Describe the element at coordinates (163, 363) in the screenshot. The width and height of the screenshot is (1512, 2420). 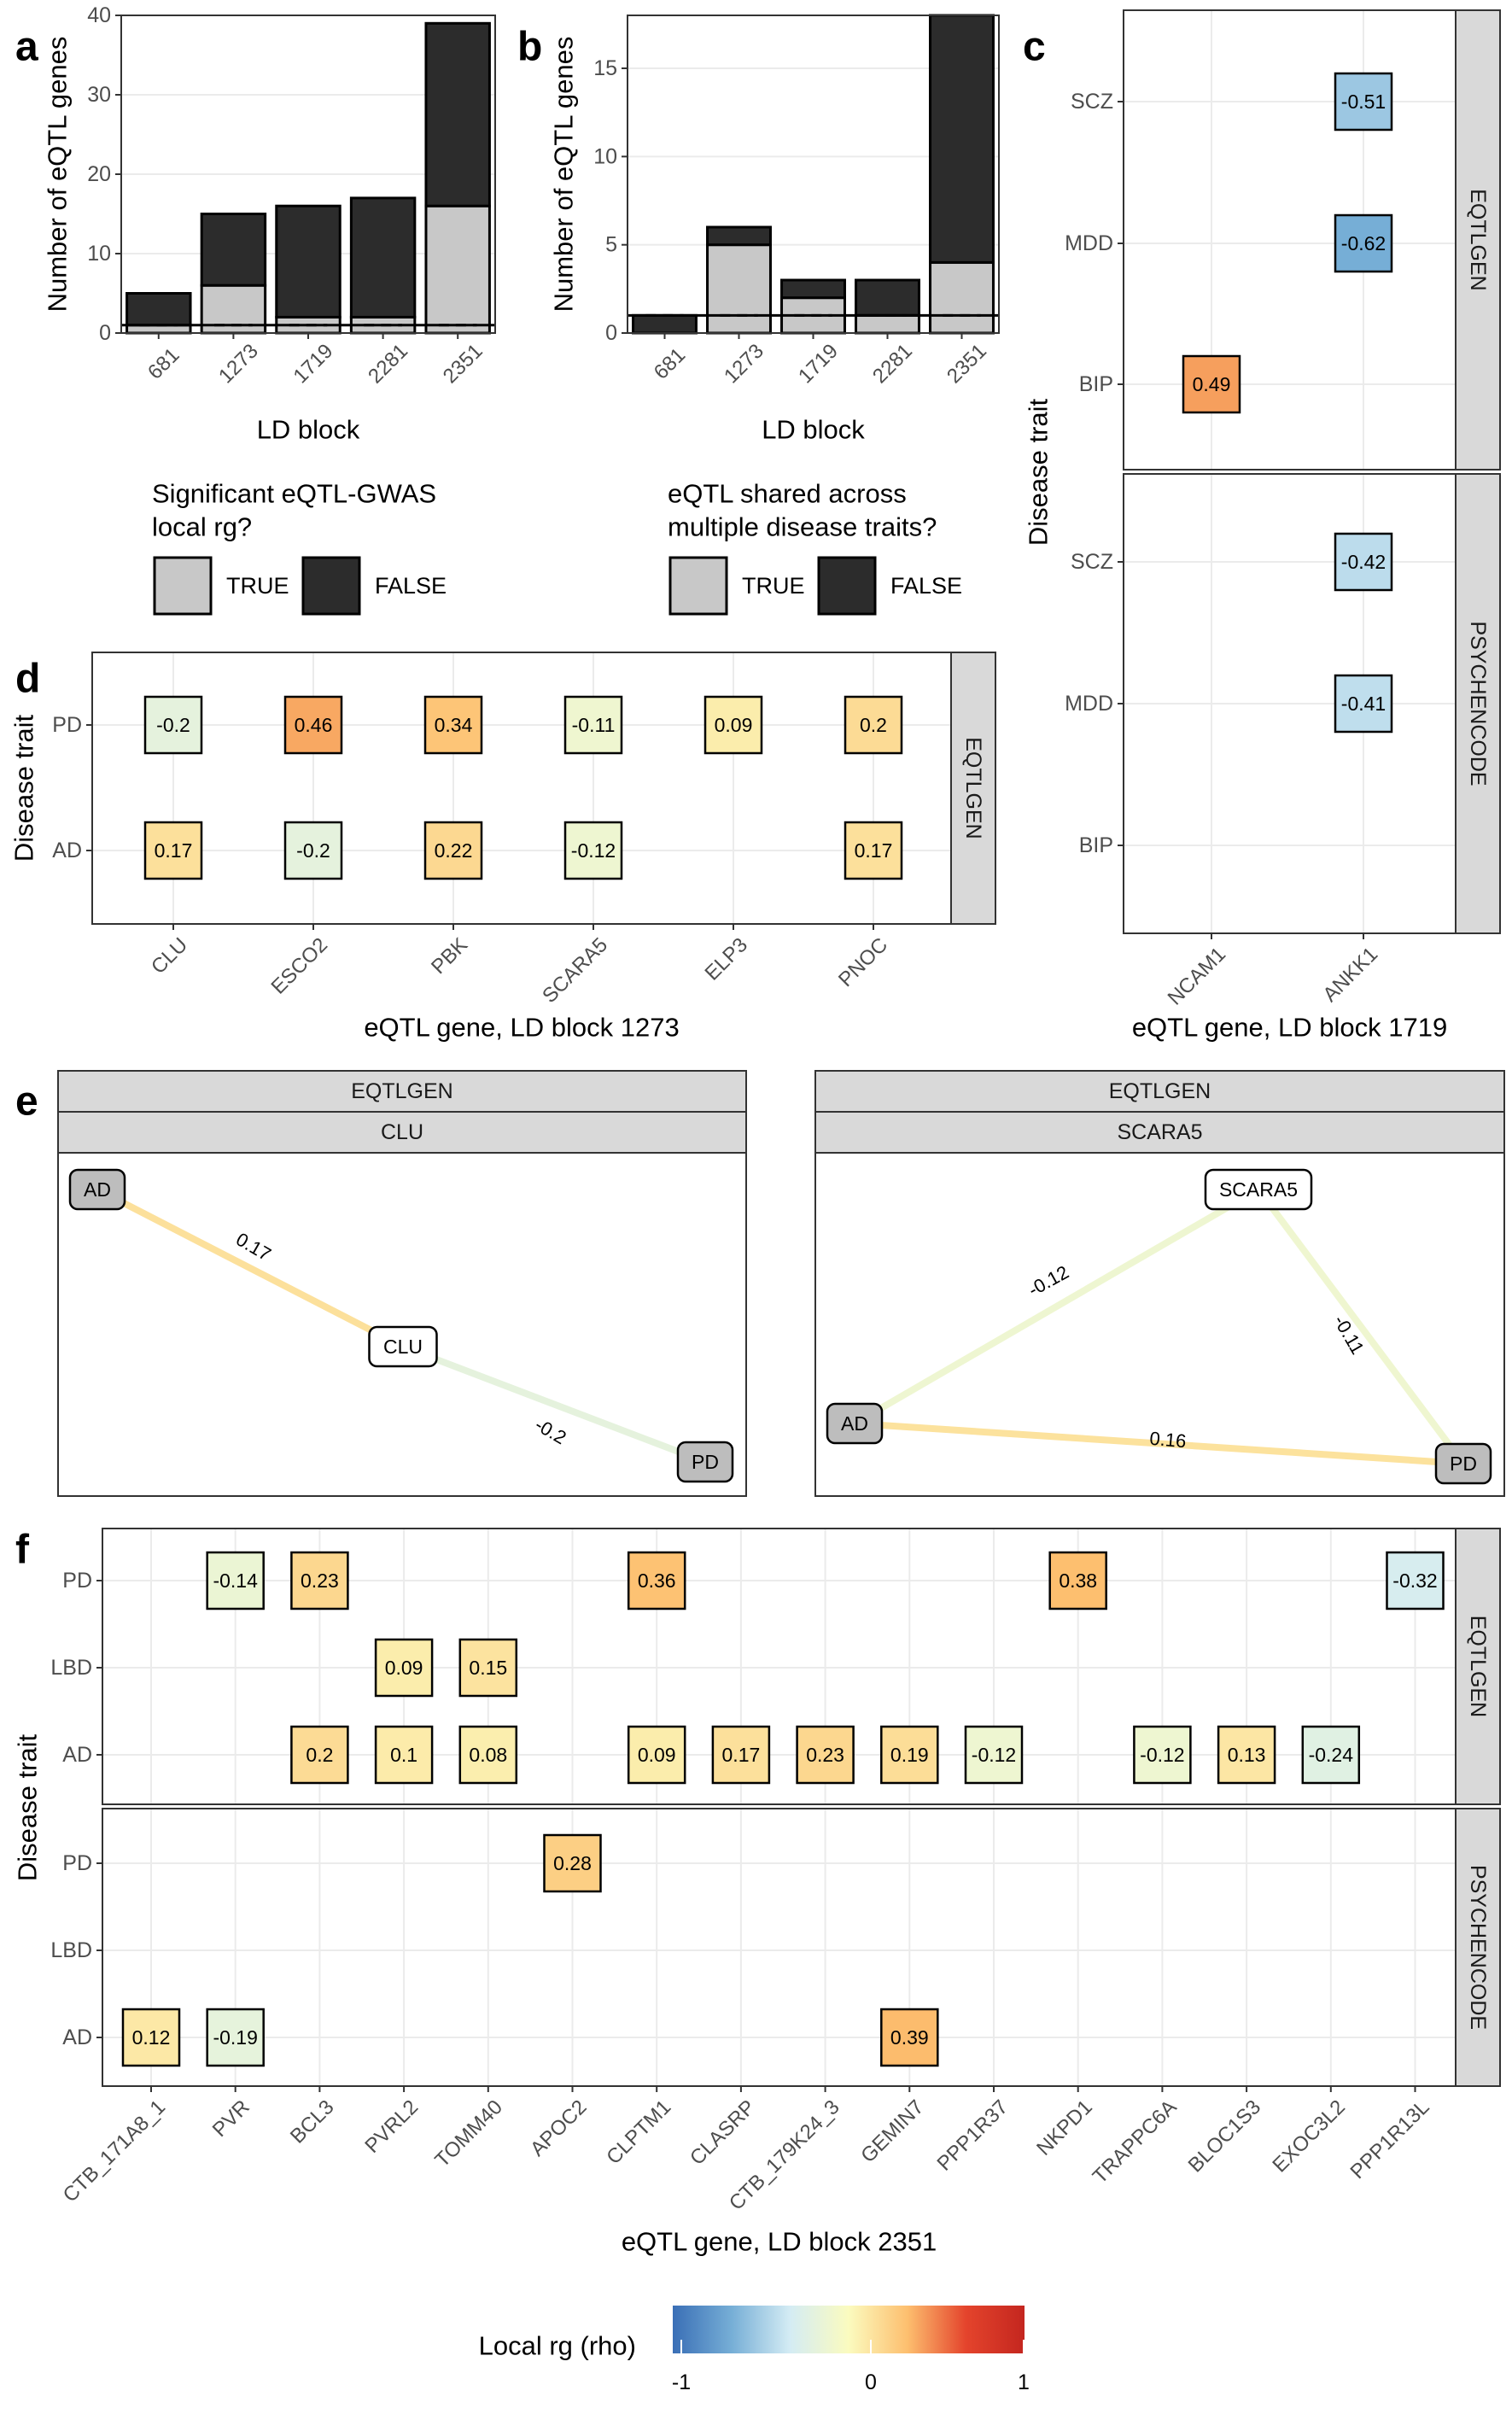
I see `x-tick-label: 681` at that location.